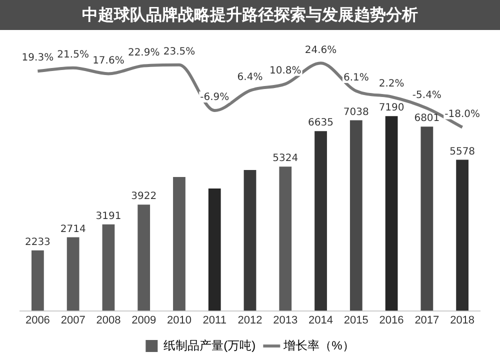 This screenshot has width=500, height=362. What do you see at coordinates (144, 196) in the screenshot?
I see `data-label: 3922` at bounding box center [144, 196].